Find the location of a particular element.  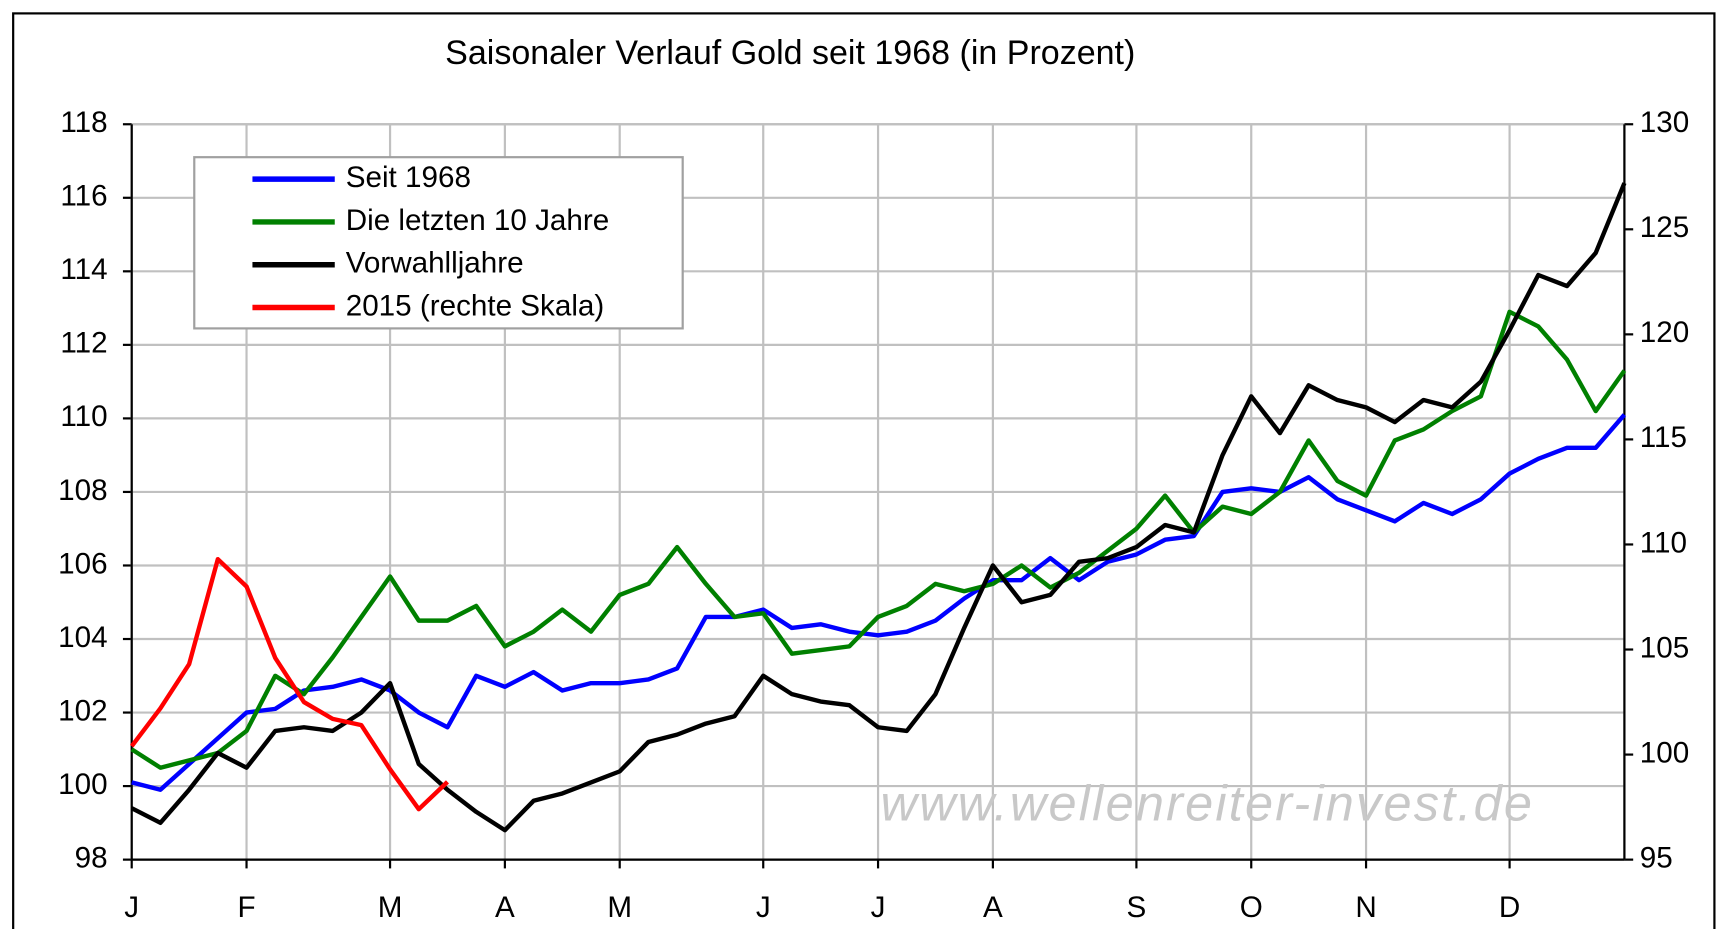

y2-tick-label: 125 is located at coordinates (1664, 227).